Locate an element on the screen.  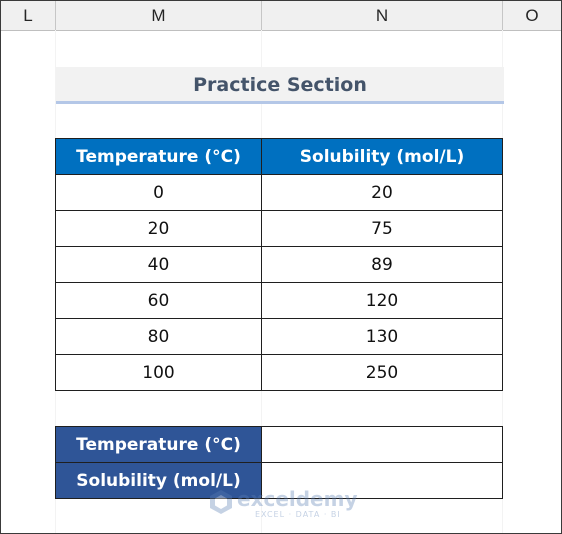
solubility-cell: 130 is located at coordinates (382, 336).